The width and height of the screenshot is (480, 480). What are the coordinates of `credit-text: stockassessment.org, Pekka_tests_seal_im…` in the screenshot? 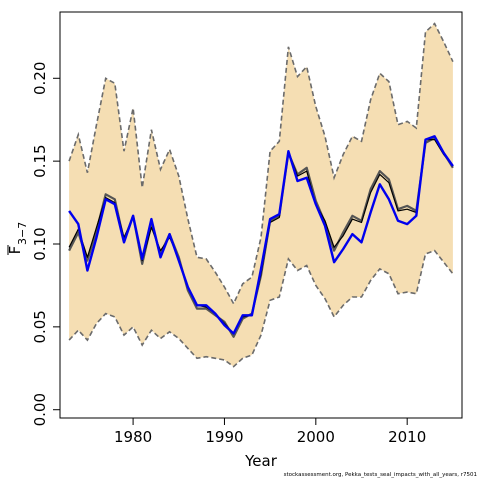 It's located at (380, 475).